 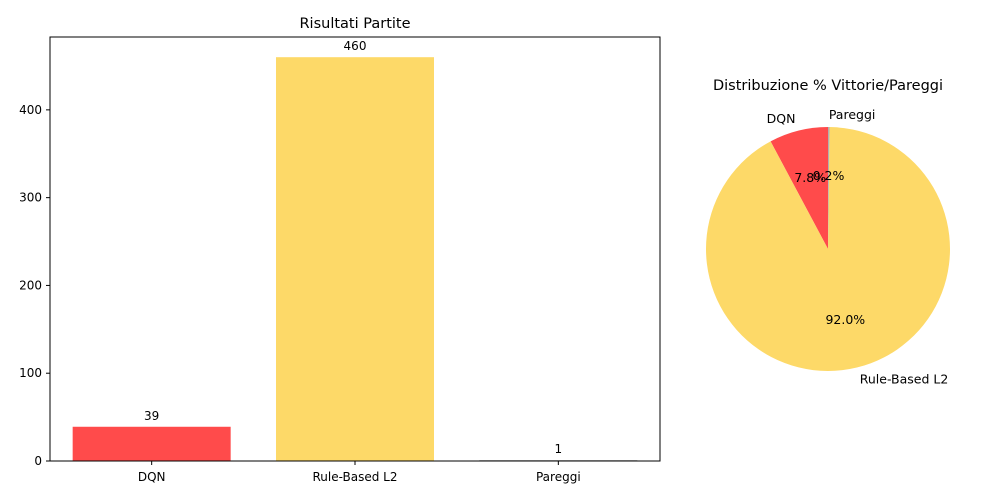 What do you see at coordinates (30, 198) in the screenshot?
I see `y-tick-label-300: 300` at bounding box center [30, 198].